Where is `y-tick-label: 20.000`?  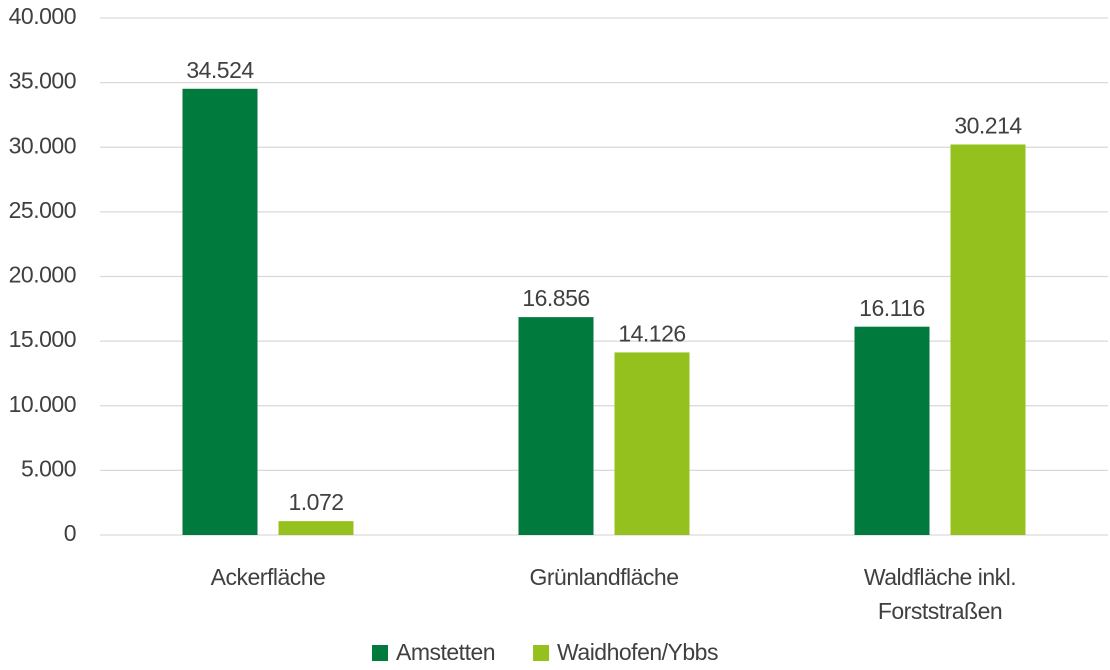
y-tick-label: 20.000 is located at coordinates (42, 275).